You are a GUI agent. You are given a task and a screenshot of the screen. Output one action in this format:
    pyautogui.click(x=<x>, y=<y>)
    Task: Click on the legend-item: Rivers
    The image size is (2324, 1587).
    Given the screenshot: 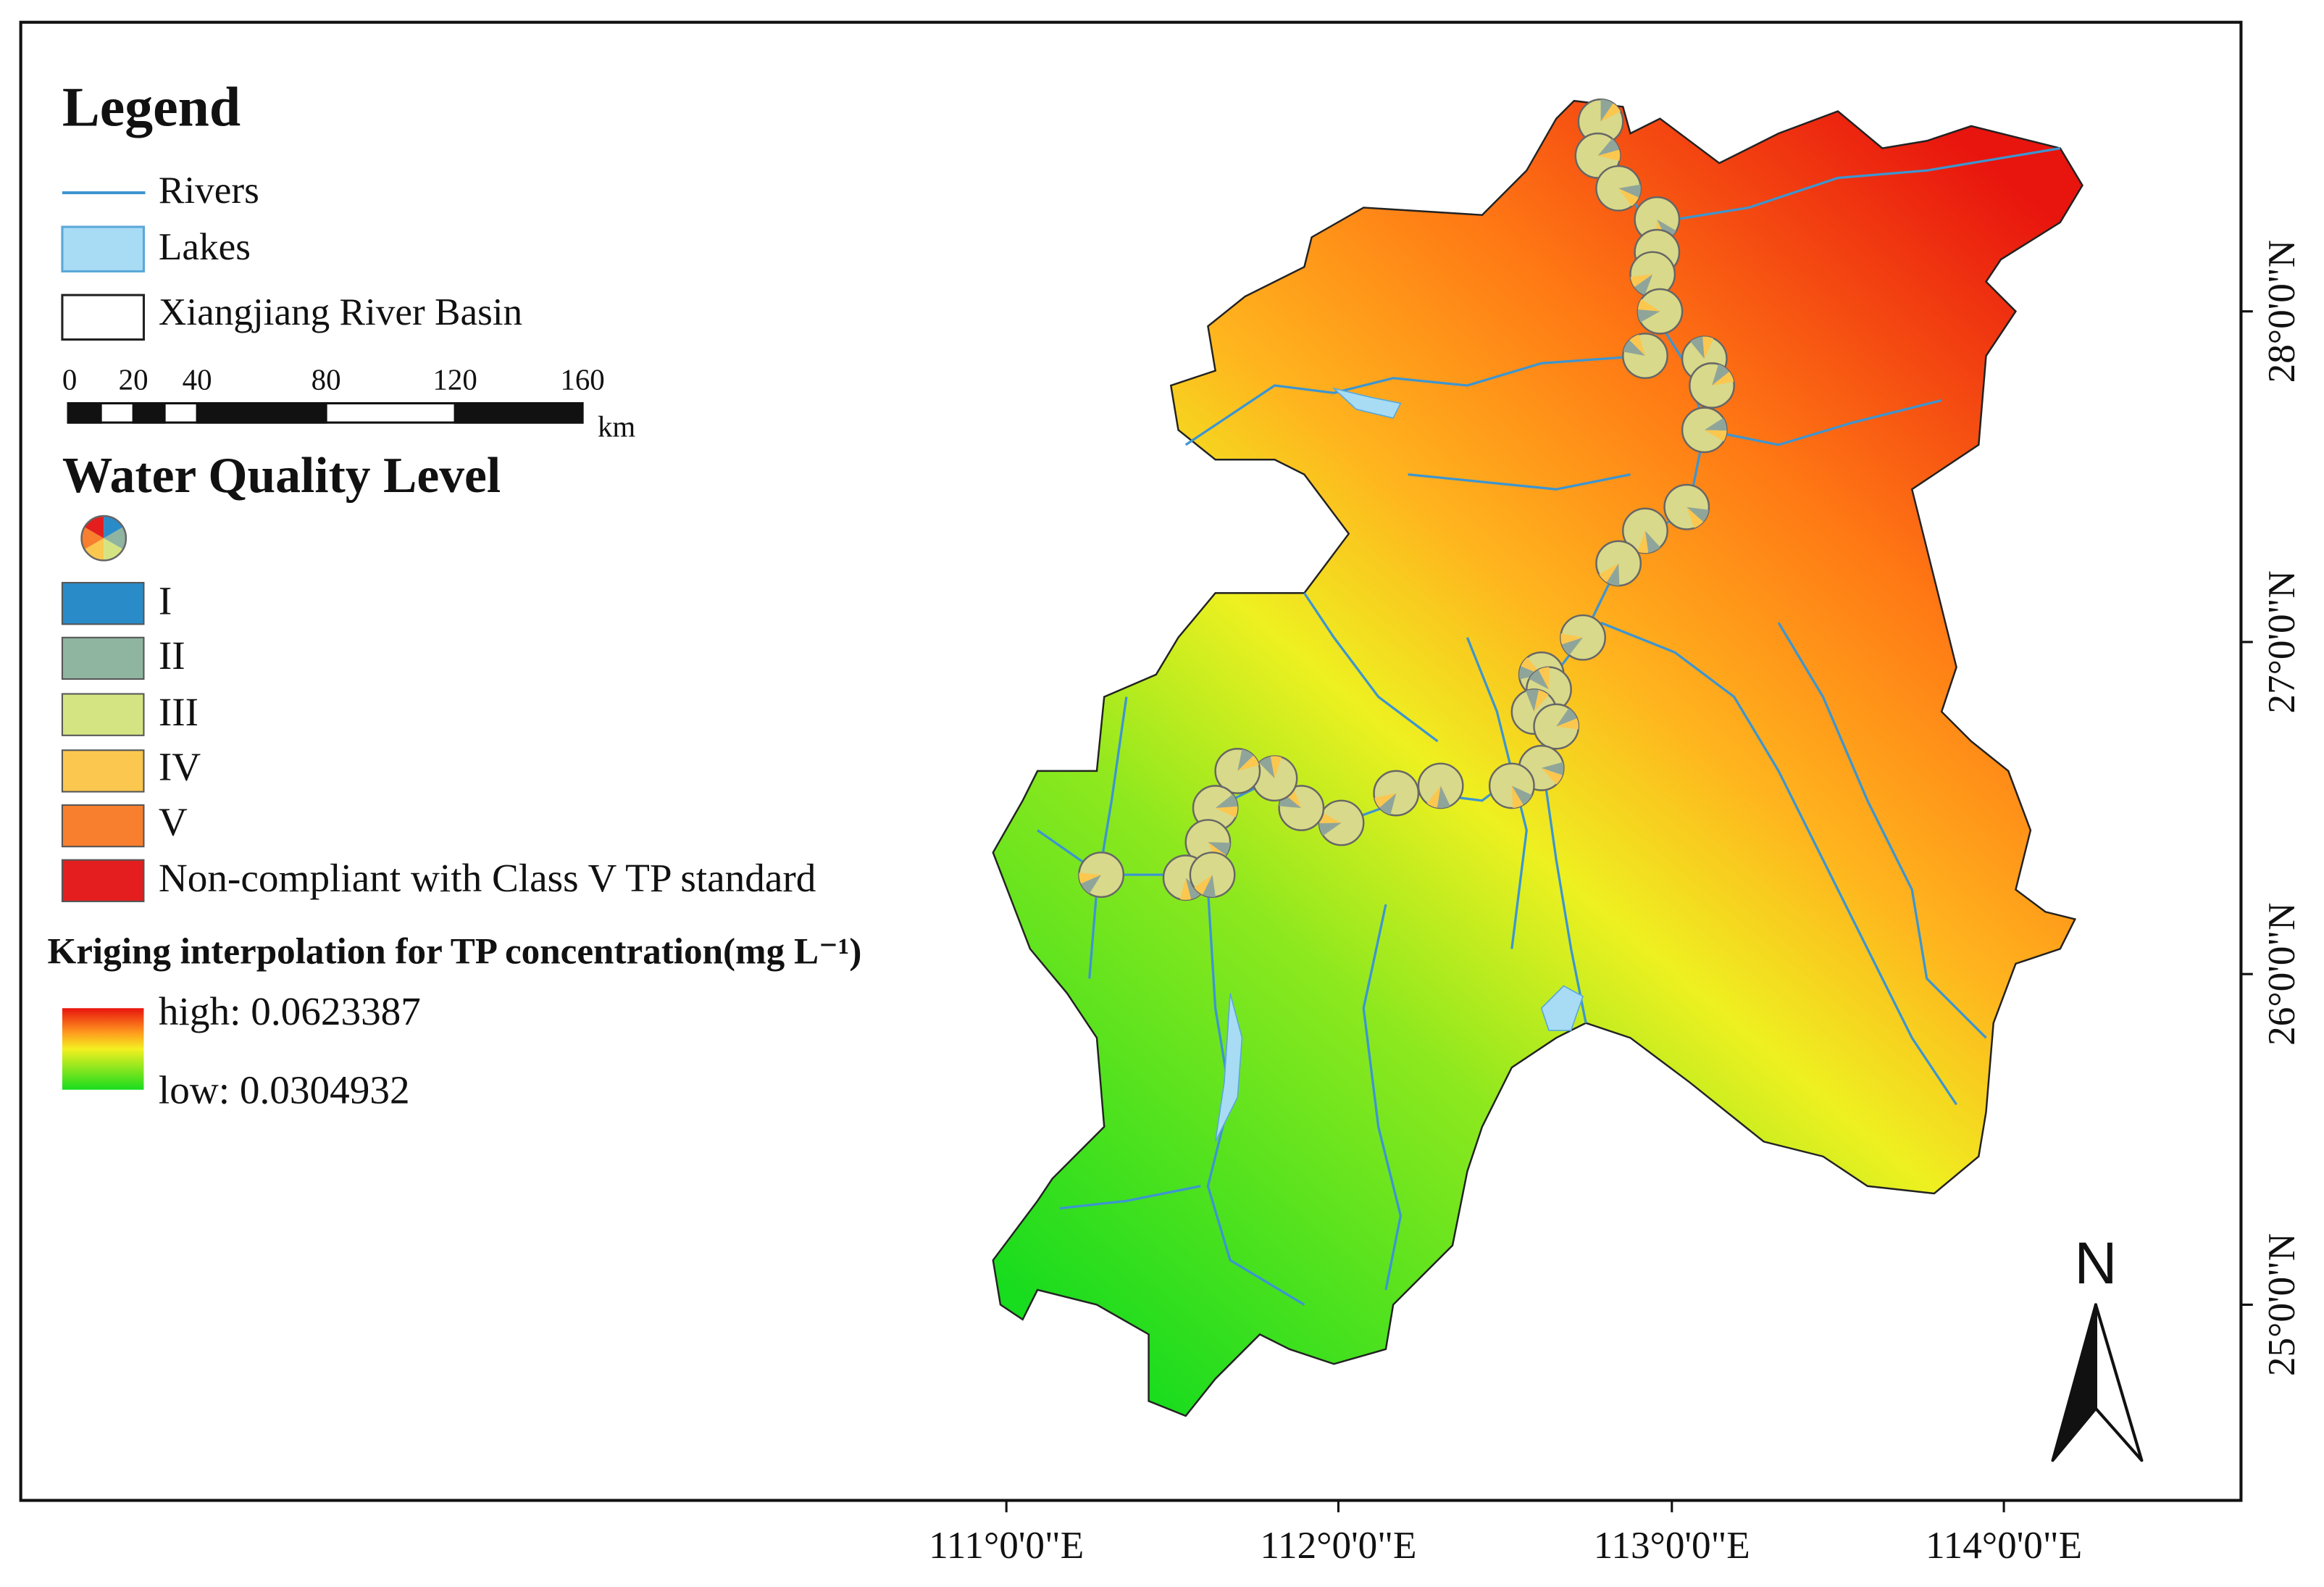 What is the action you would take?
    pyautogui.click(x=209, y=190)
    